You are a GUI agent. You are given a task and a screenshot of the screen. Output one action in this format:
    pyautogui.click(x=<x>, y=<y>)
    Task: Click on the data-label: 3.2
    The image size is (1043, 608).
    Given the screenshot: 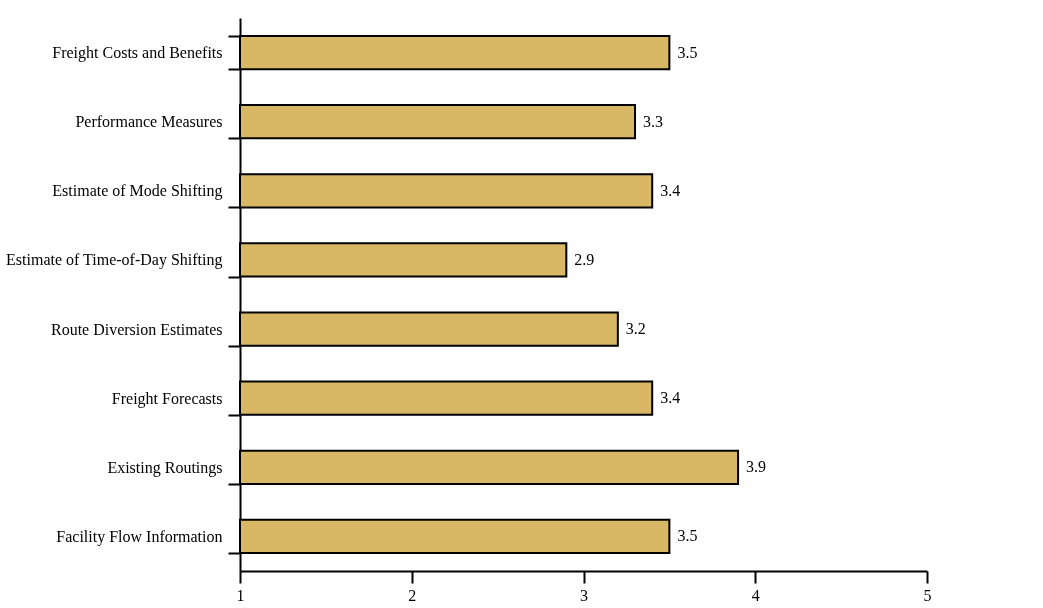 What is the action you would take?
    pyautogui.click(x=635, y=329)
    